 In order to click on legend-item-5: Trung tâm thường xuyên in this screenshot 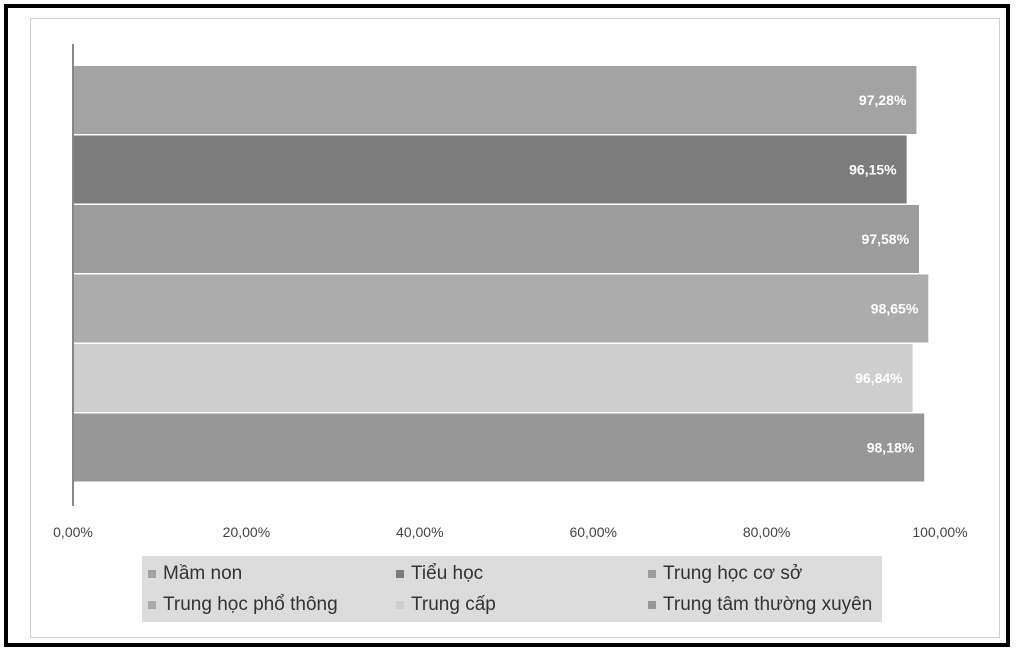, I will do `click(760, 605)`.